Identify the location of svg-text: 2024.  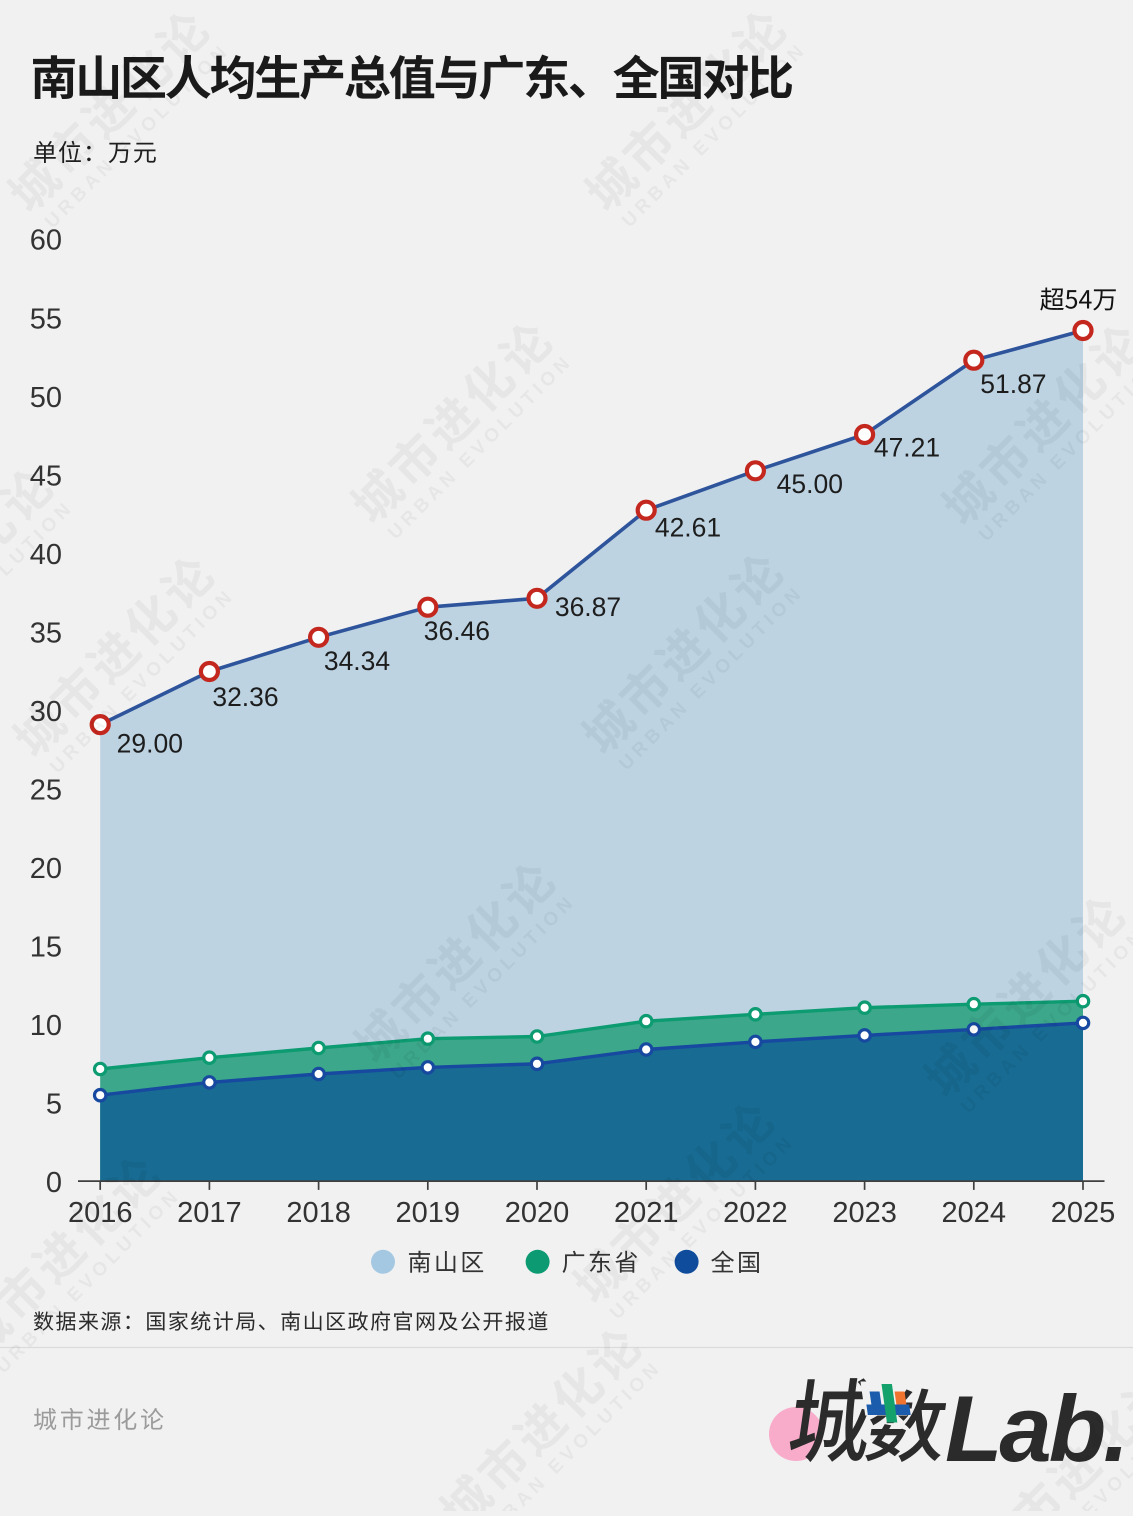
(974, 1213).